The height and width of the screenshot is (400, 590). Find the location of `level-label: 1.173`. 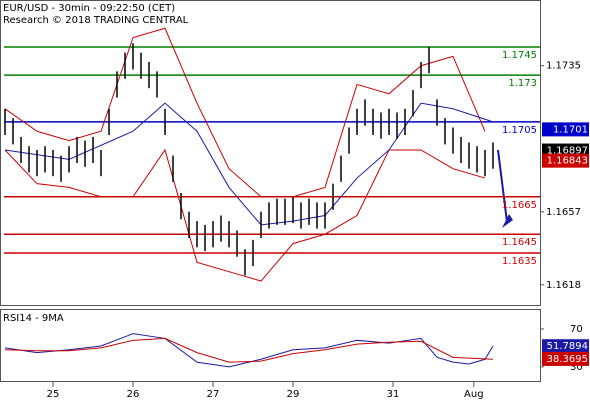

level-label: 1.173 is located at coordinates (522, 83).